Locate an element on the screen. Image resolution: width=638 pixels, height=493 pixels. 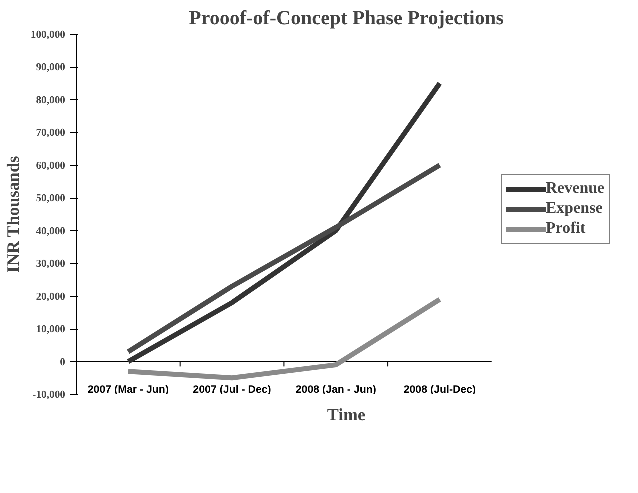
y-tick-label: 50,000 is located at coordinates (51, 199).